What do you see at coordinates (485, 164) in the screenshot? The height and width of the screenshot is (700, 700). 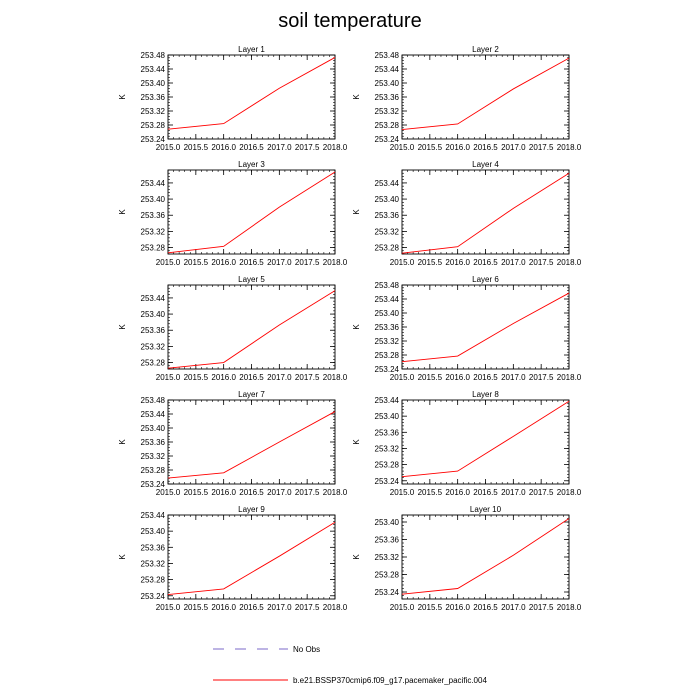 I see `panel-title: Layer 4` at bounding box center [485, 164].